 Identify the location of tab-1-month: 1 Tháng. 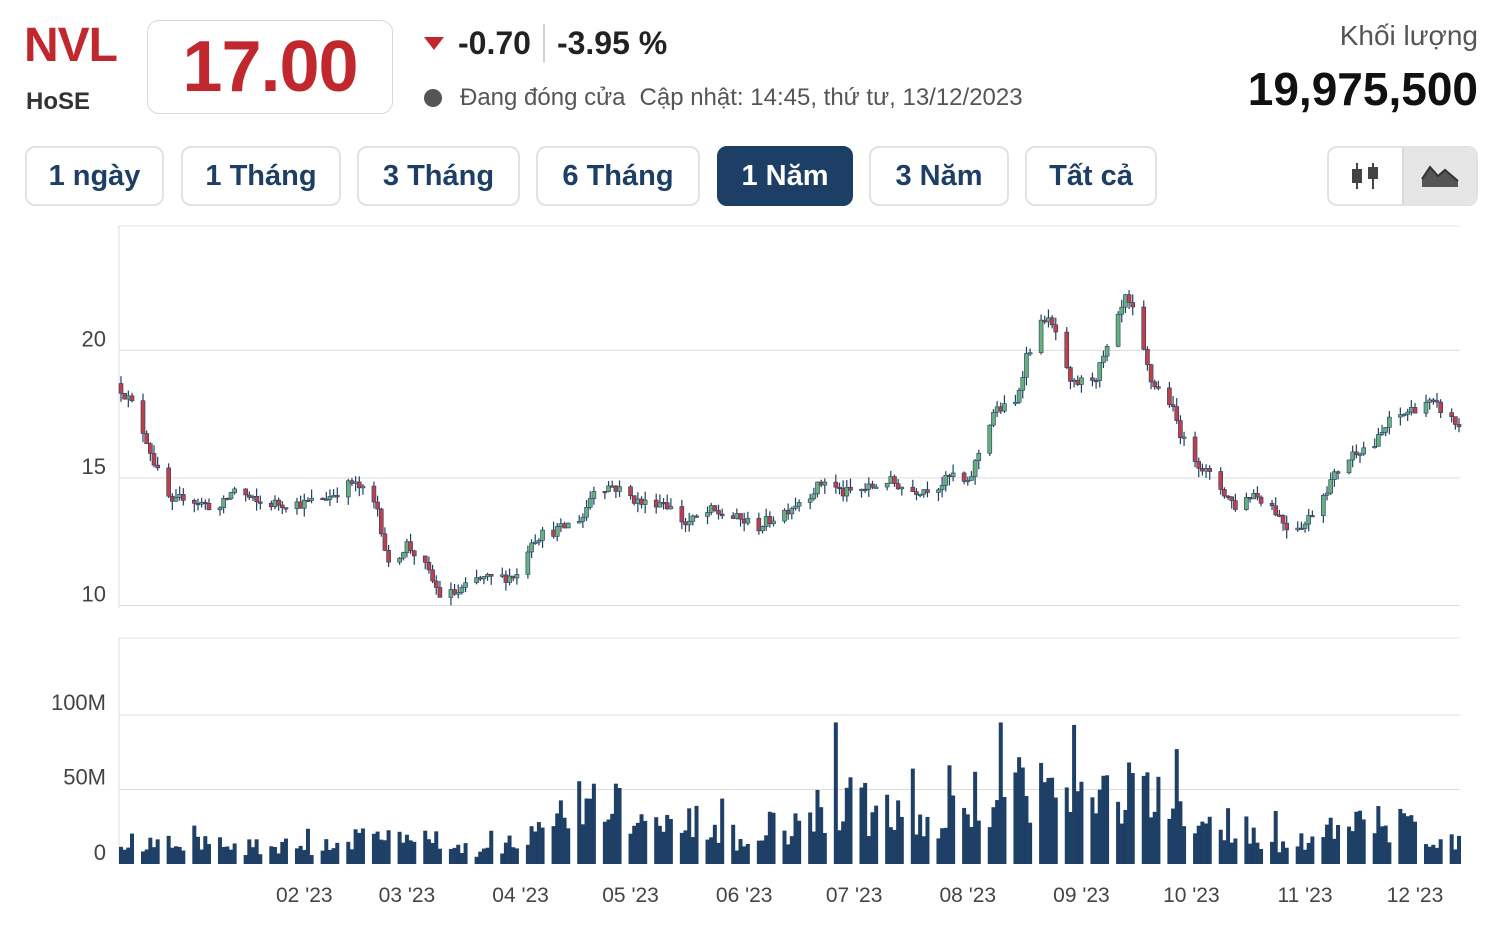
(261, 176).